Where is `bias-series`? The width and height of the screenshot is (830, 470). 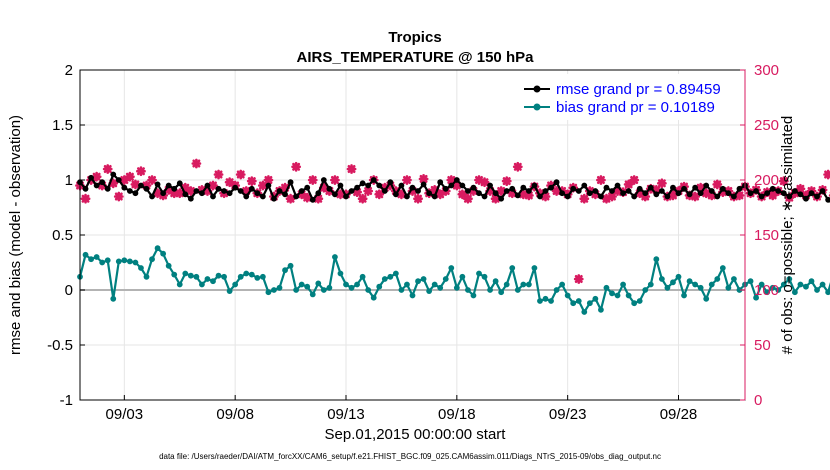 bias-series is located at coordinates (453, 280).